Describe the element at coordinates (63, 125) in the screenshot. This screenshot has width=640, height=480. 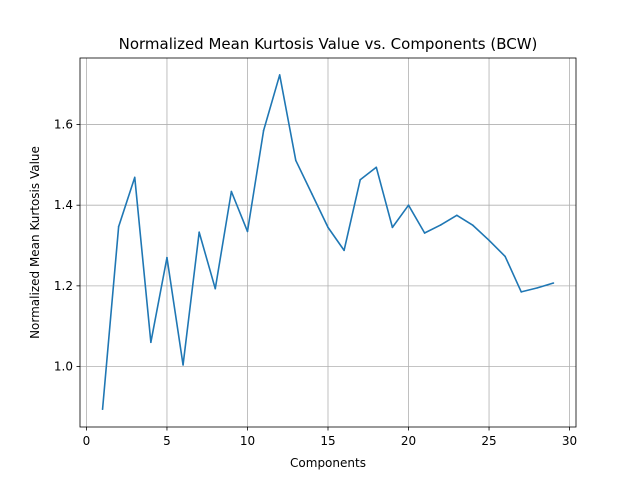
I see `y-tick-label: 1.6` at that location.